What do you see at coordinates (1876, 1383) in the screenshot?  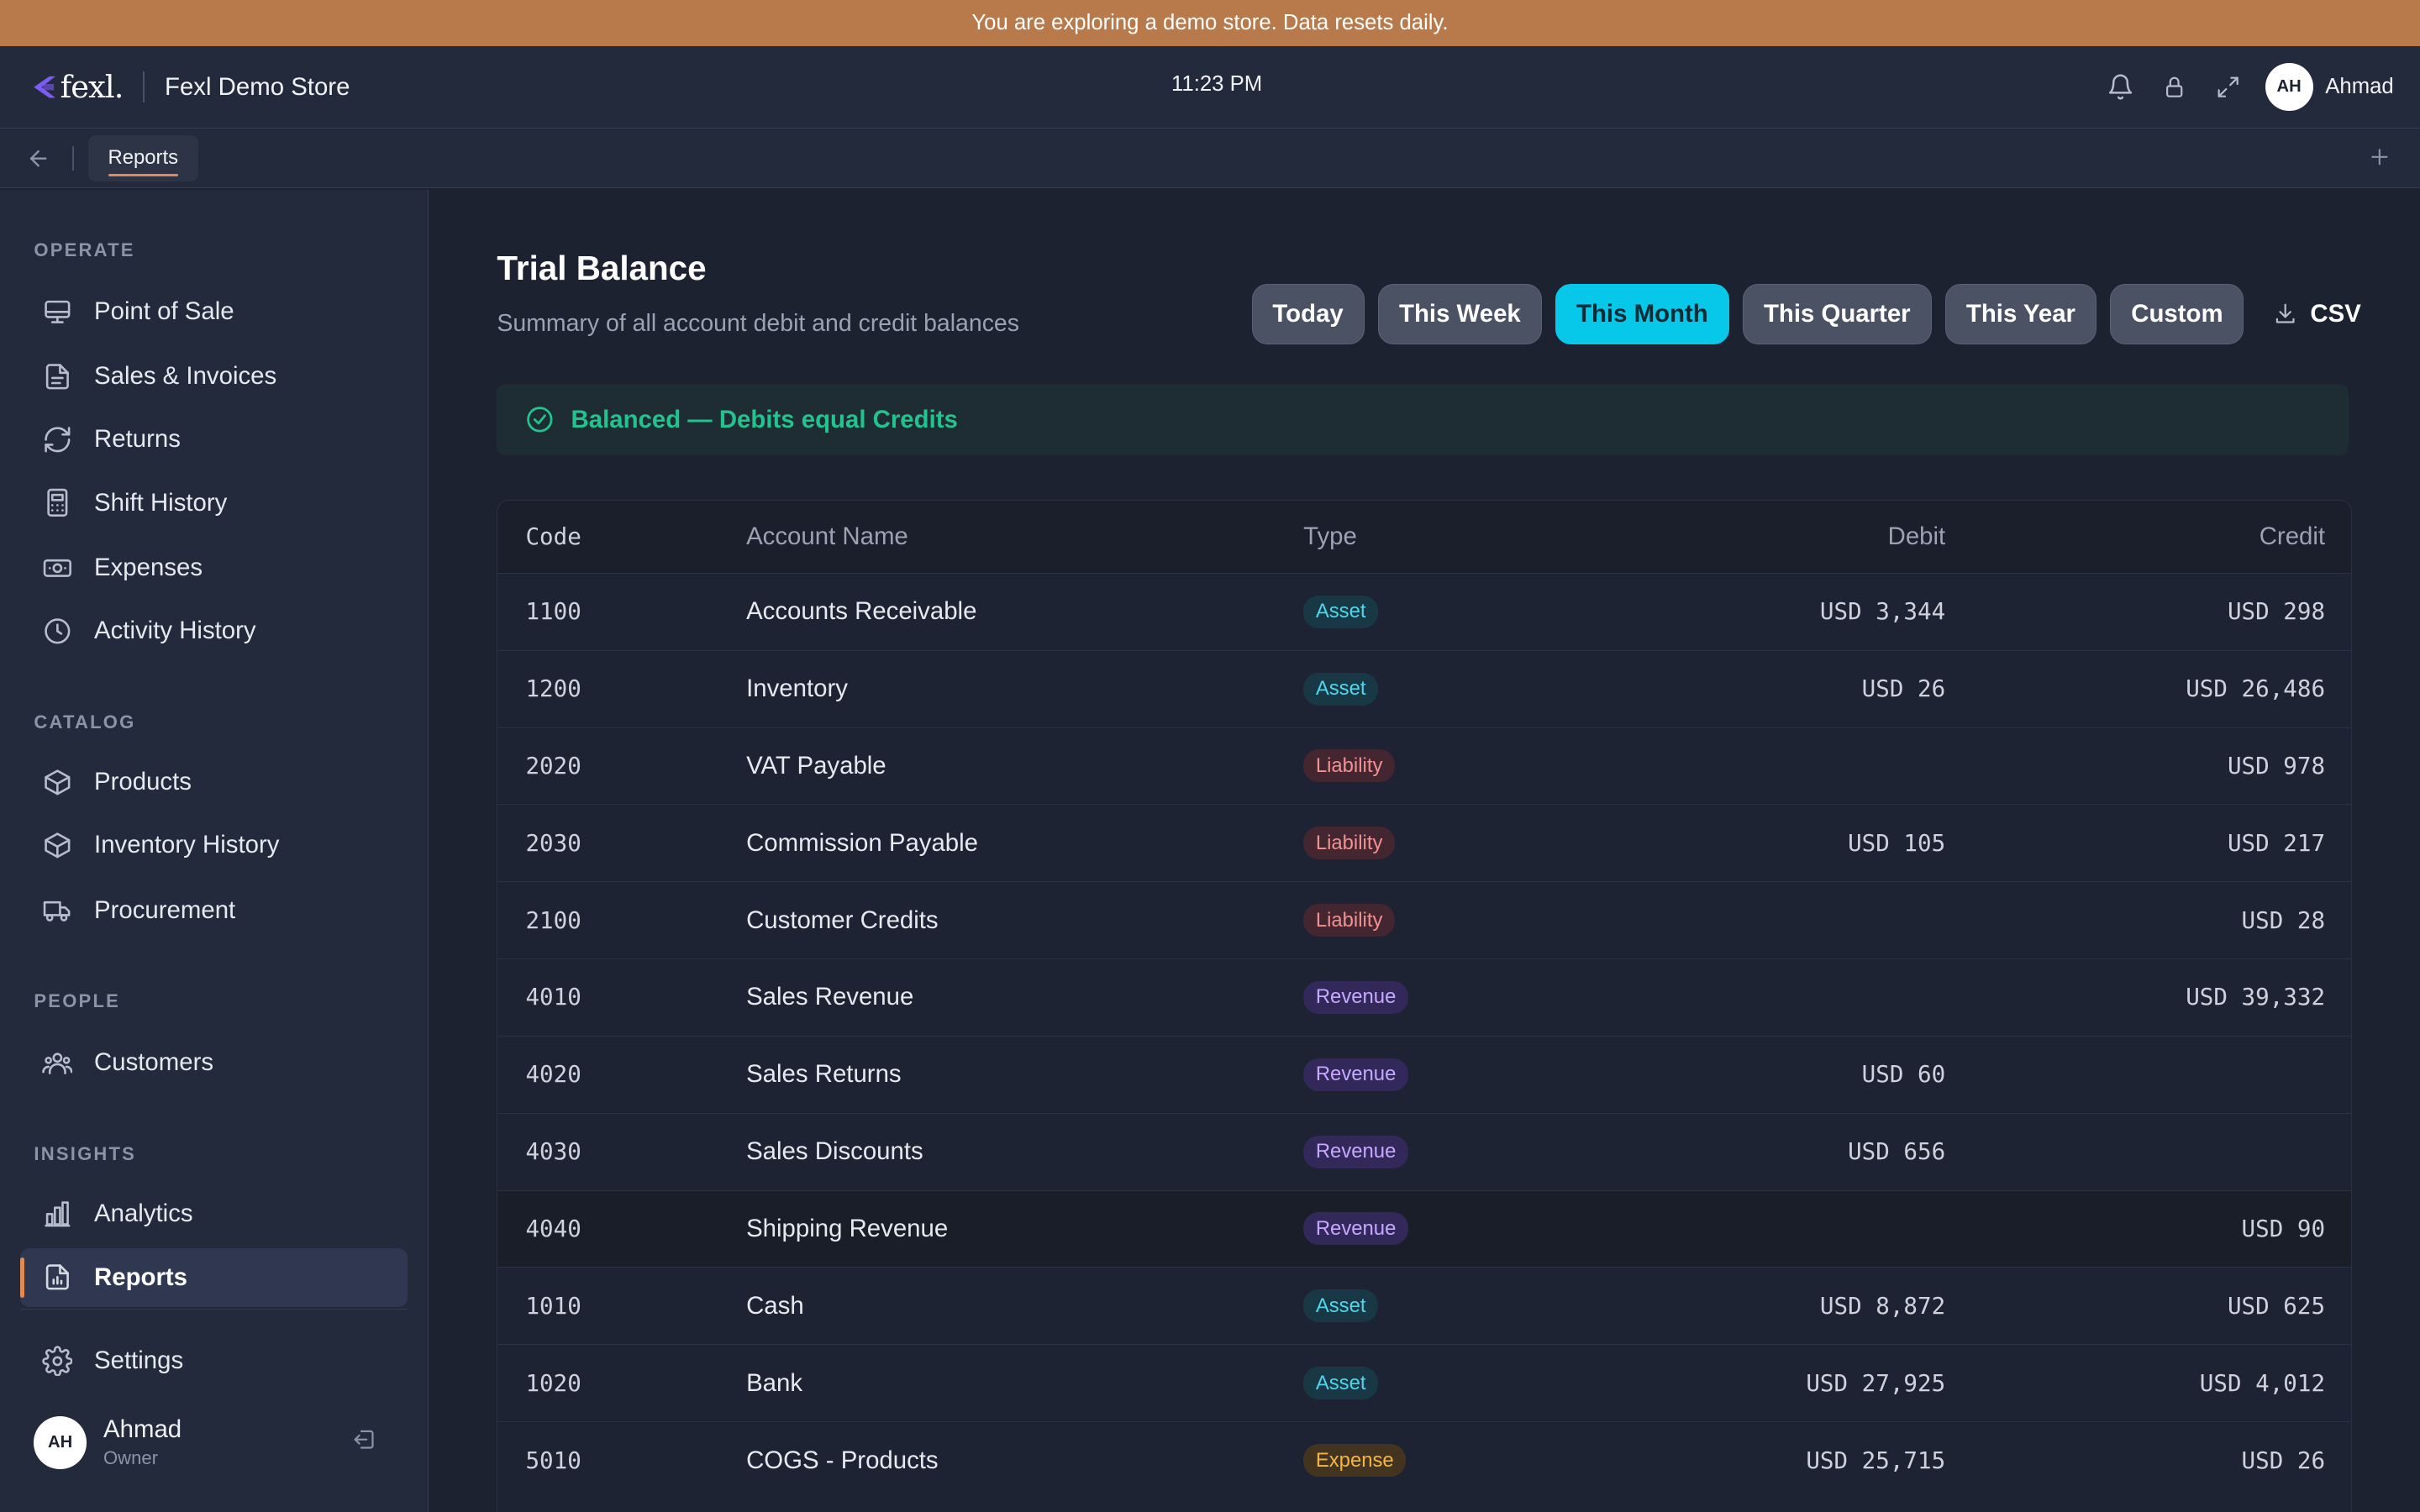 I see `cell-debit: USD 27,925` at bounding box center [1876, 1383].